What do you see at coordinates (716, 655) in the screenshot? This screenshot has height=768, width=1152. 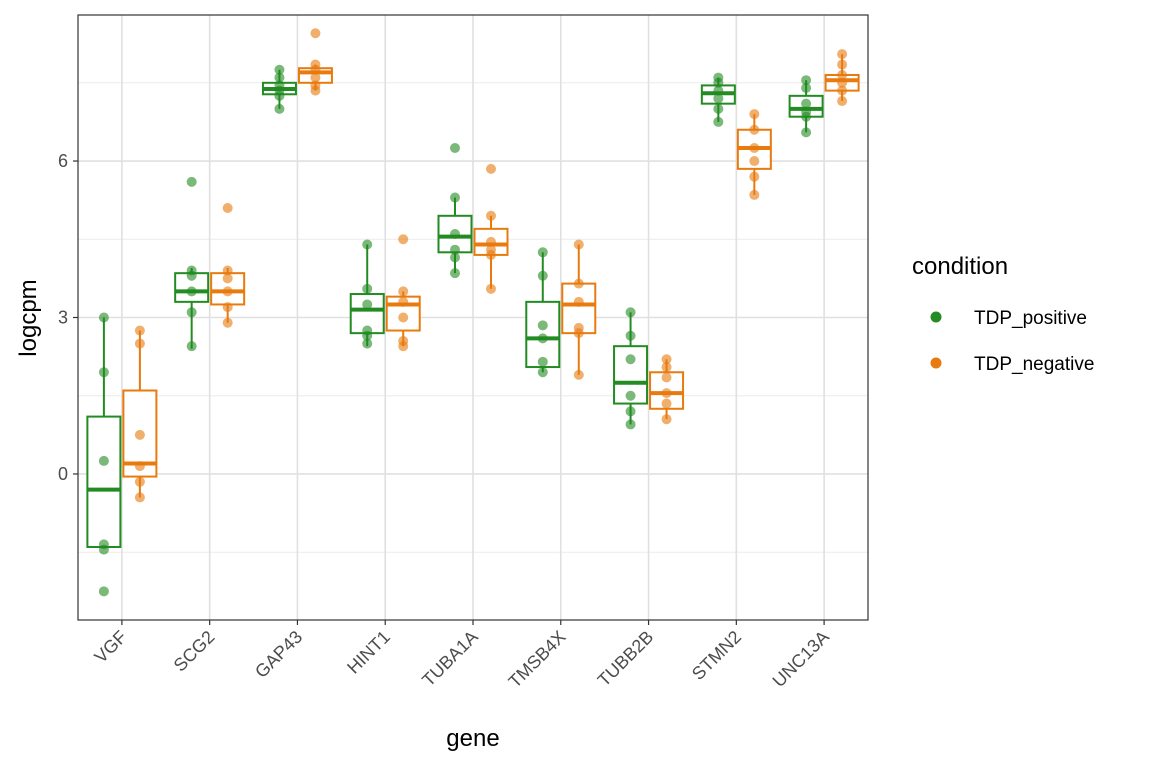 I see `x-tick-label: STMN2` at bounding box center [716, 655].